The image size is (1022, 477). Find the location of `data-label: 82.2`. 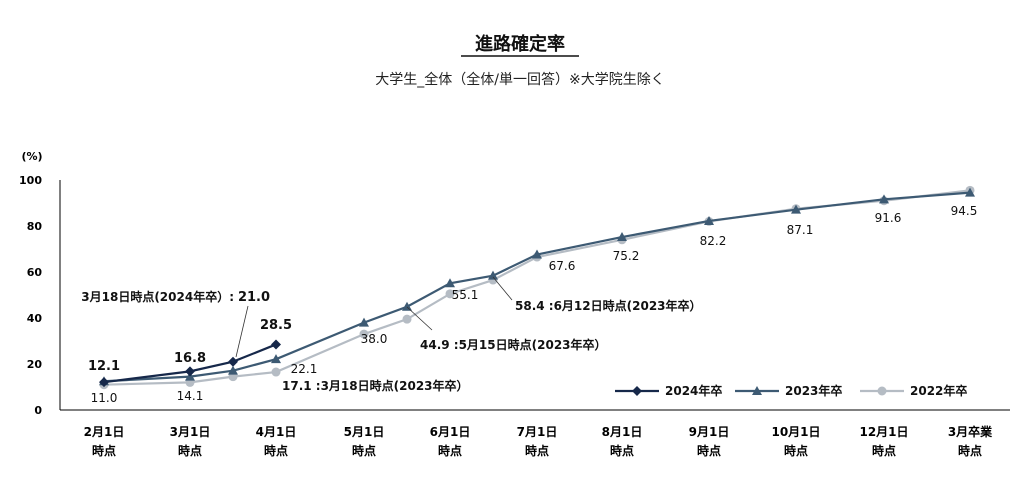

data-label: 82.2 is located at coordinates (713, 241).